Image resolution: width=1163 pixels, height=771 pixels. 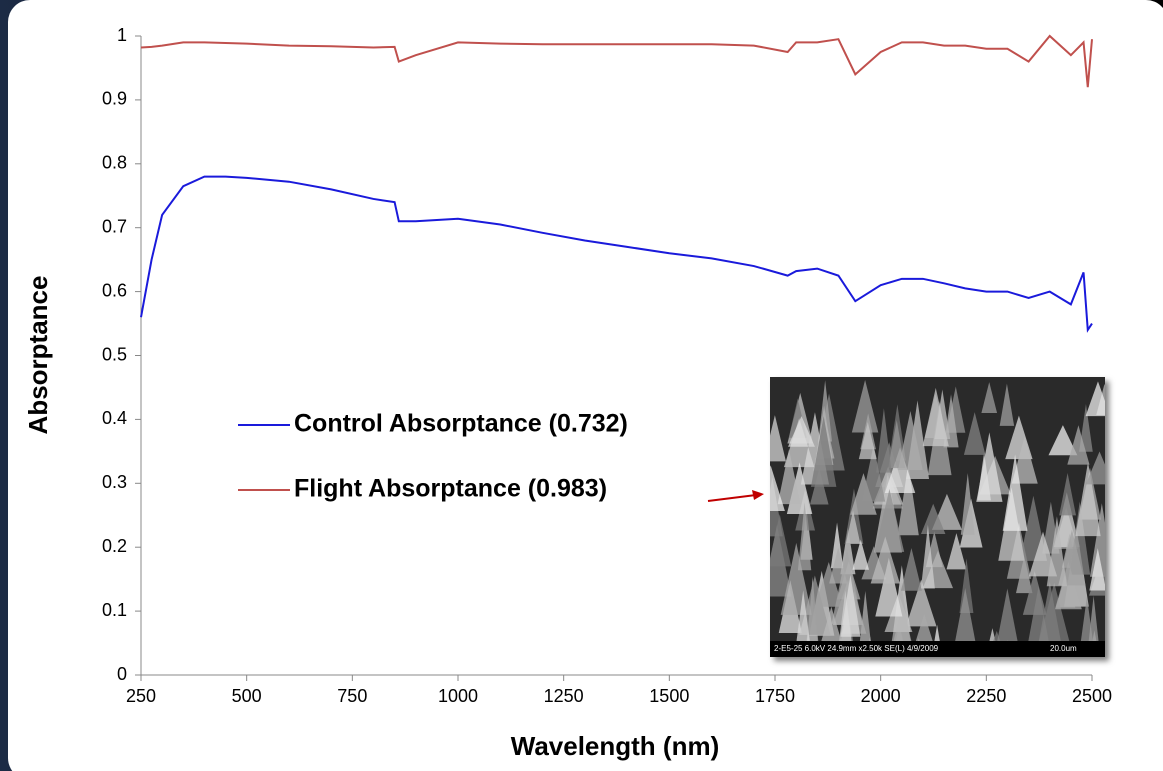 I want to click on x-tick-label: 1250, so click(x=564, y=696).